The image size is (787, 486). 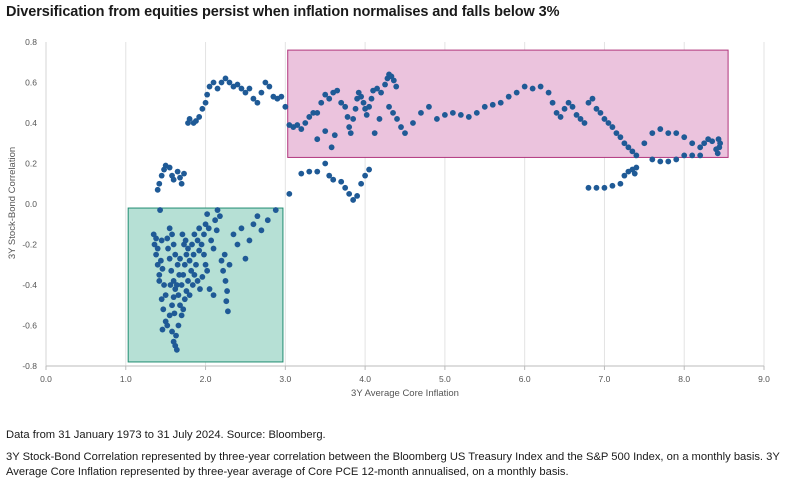 What do you see at coordinates (405, 393) in the screenshot?
I see `x-axis-label: 3Y Average Core Inflation` at bounding box center [405, 393].